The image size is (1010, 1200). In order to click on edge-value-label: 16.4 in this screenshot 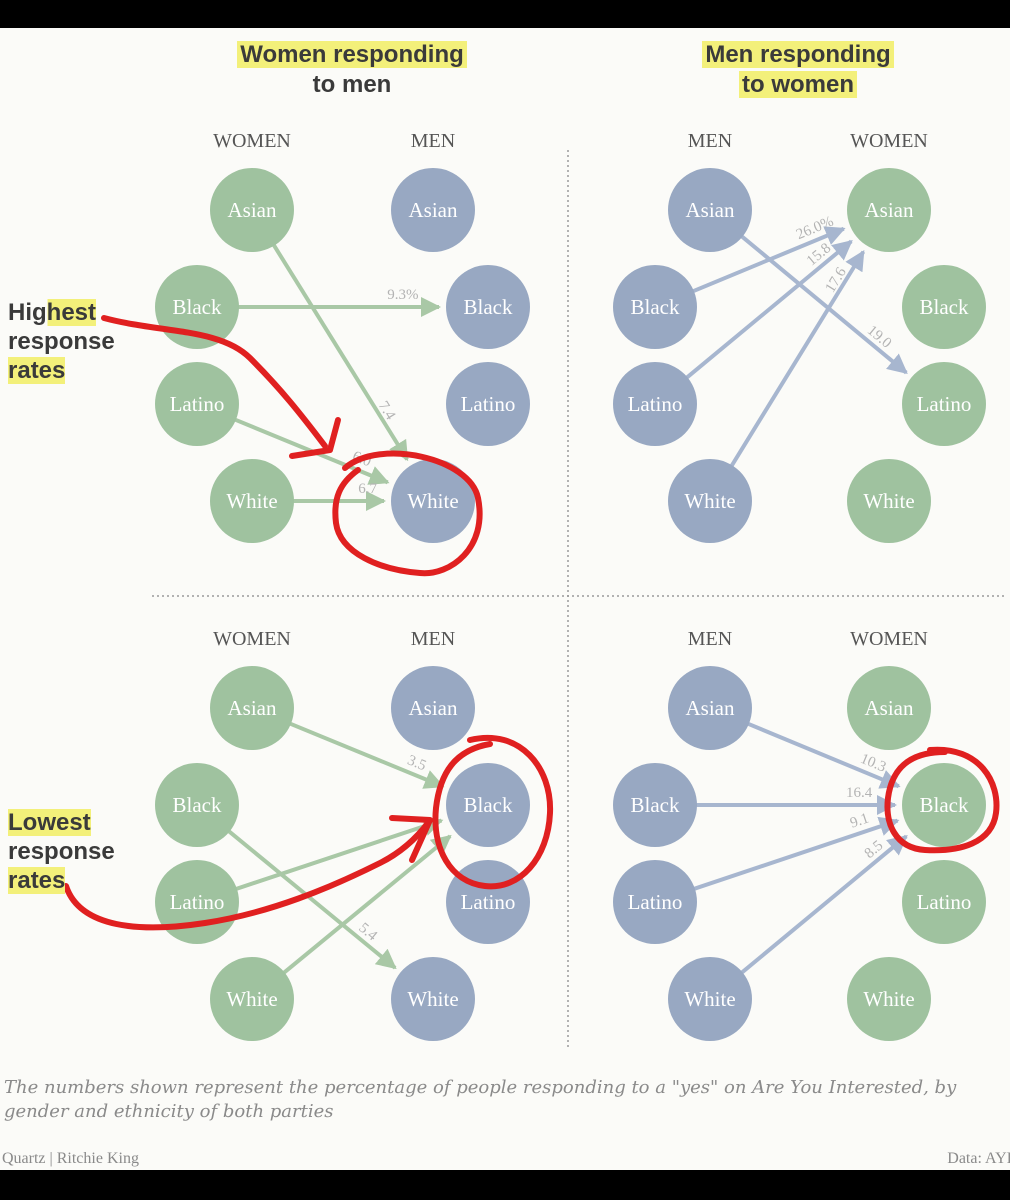, I will do `click(859, 793)`.